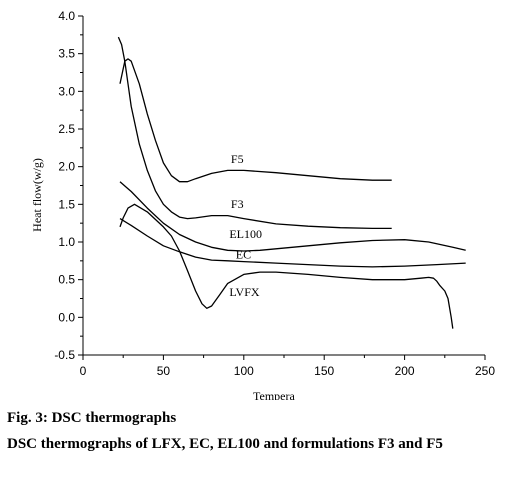 The width and height of the screenshot is (529, 486). Describe the element at coordinates (255, 120) in the screenshot. I see `series-line-f5` at that location.